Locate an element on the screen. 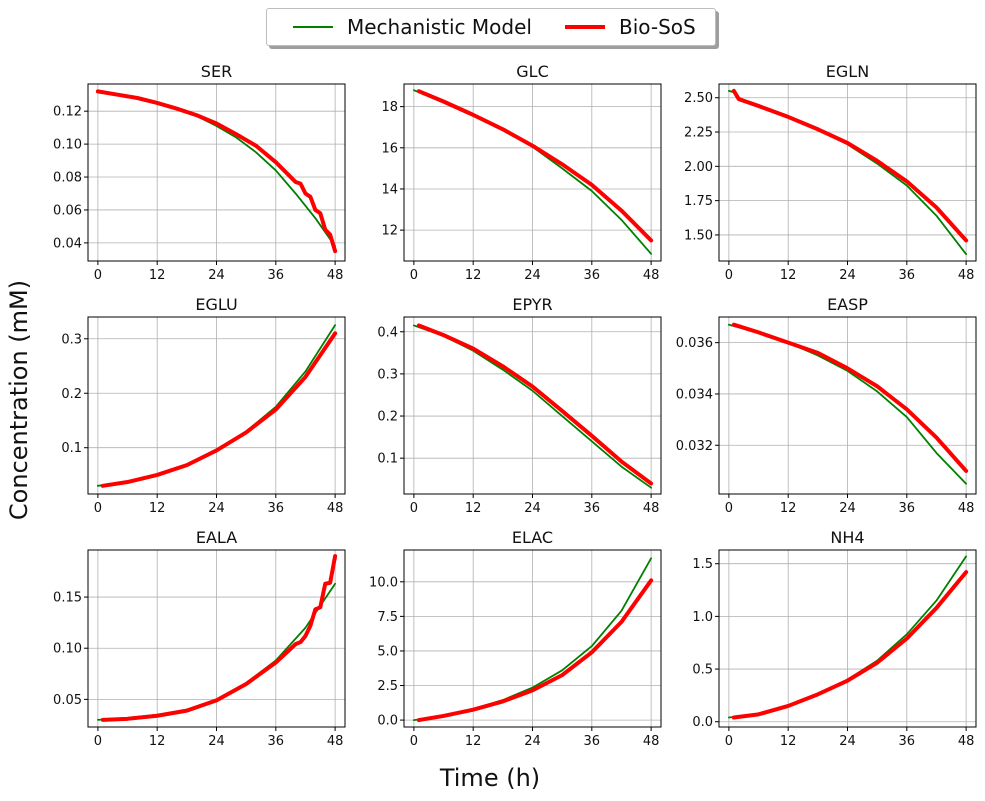  subplot-title: NH4 is located at coordinates (847, 537).